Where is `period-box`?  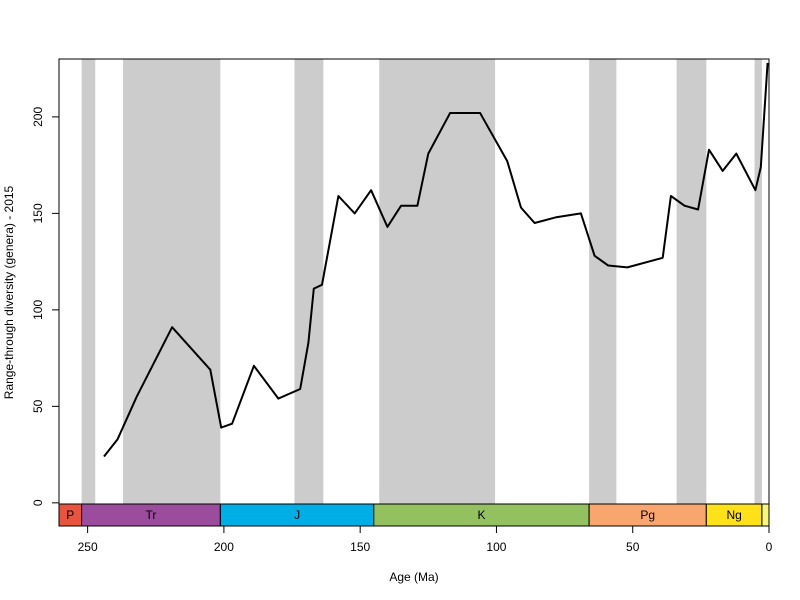
period-box is located at coordinates (765, 515).